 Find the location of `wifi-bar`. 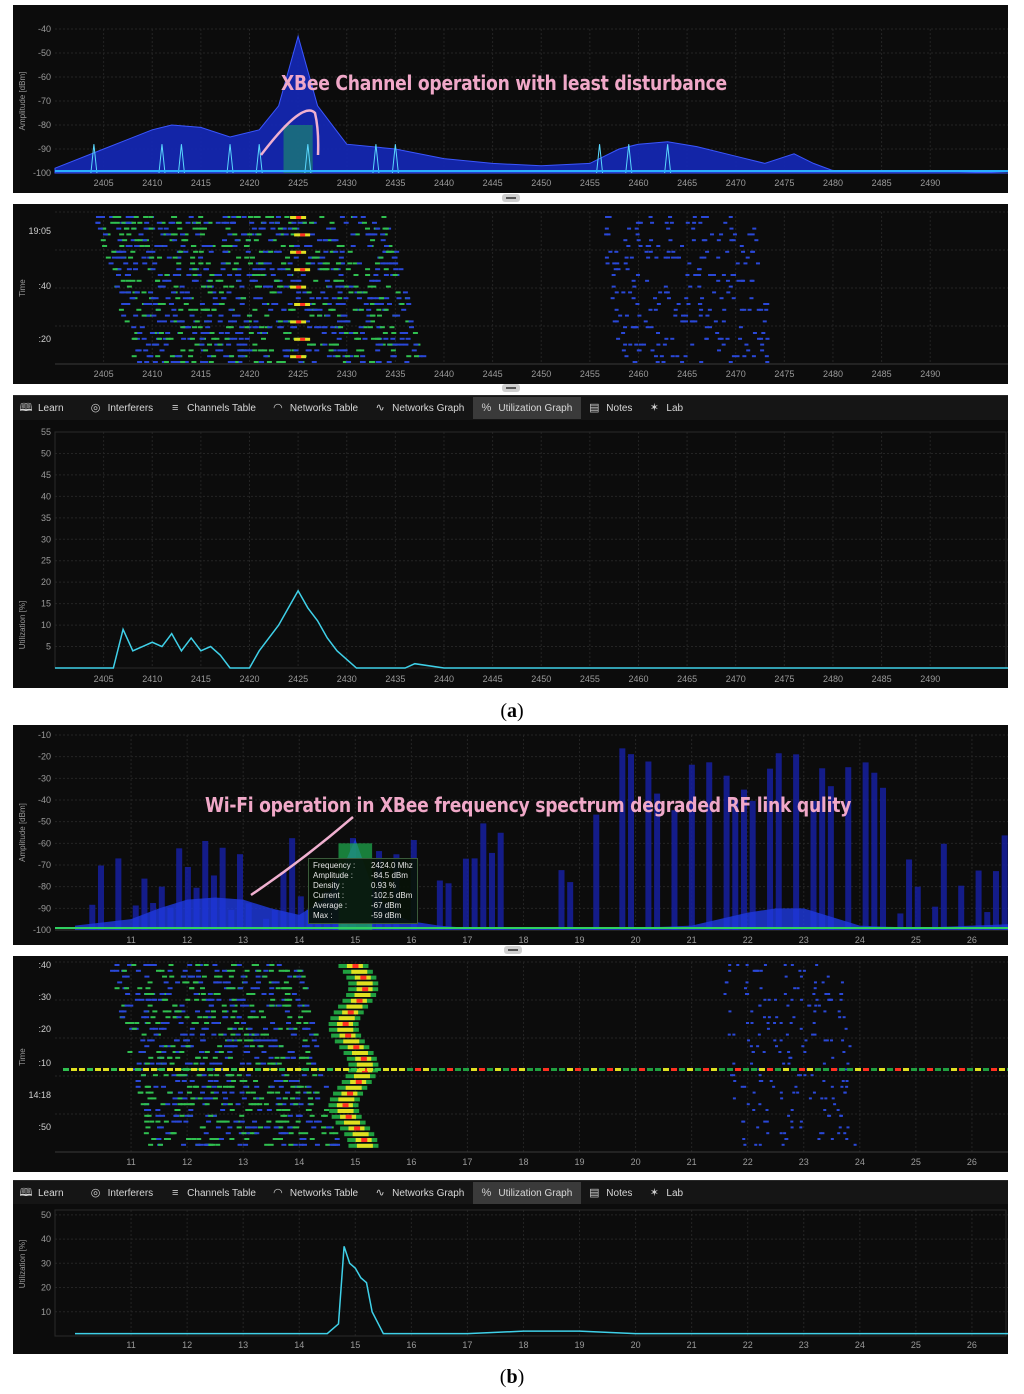

wifi-bar is located at coordinates (283, 900).